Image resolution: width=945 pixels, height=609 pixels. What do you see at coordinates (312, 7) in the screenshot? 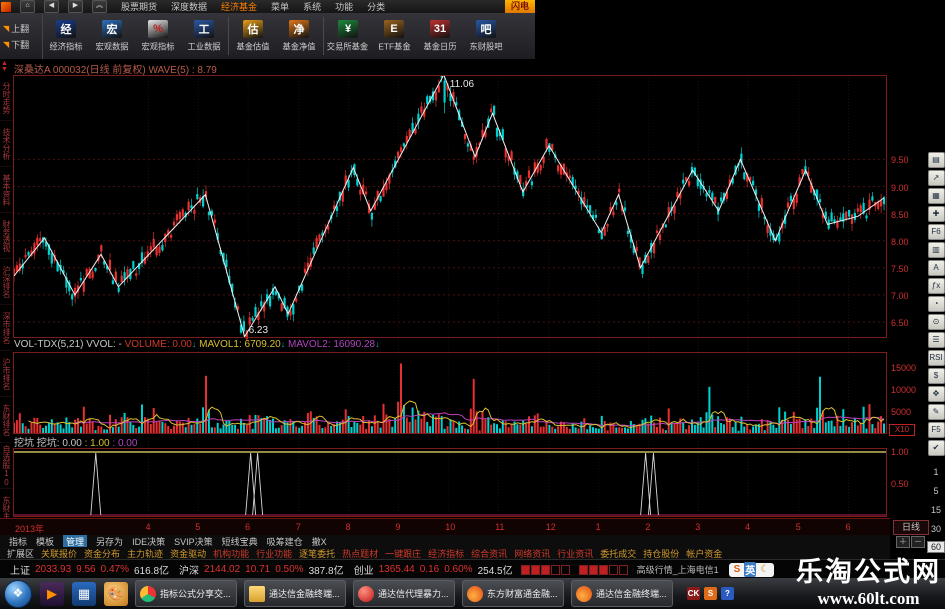
I see `menu-item-plain: 系统` at bounding box center [312, 7].